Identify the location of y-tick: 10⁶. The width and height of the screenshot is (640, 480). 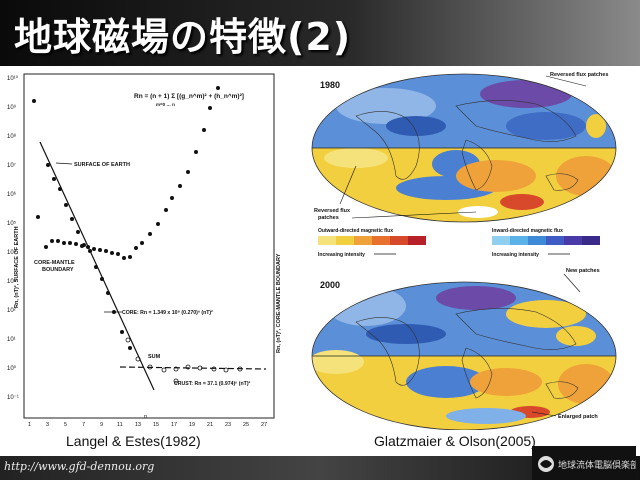
(12, 194).